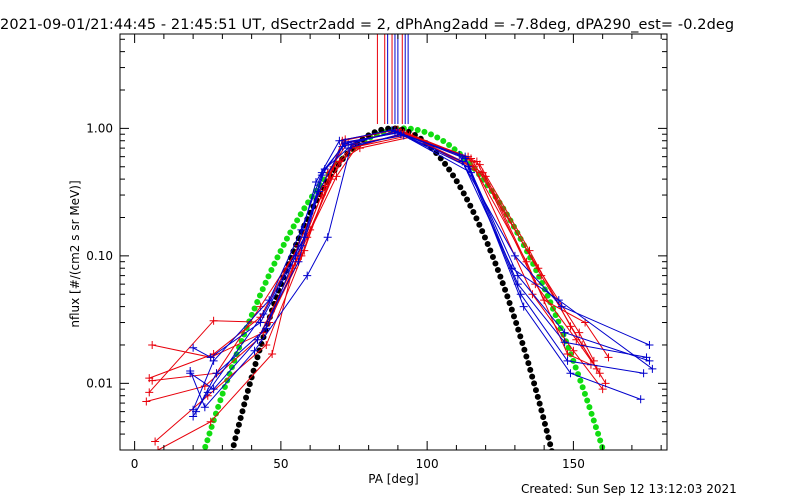 This screenshot has height=500, width=800. Describe the element at coordinates (629, 489) in the screenshot. I see `created-timestamp: Created: Sun Sep 12 13:12:03 2021` at that location.